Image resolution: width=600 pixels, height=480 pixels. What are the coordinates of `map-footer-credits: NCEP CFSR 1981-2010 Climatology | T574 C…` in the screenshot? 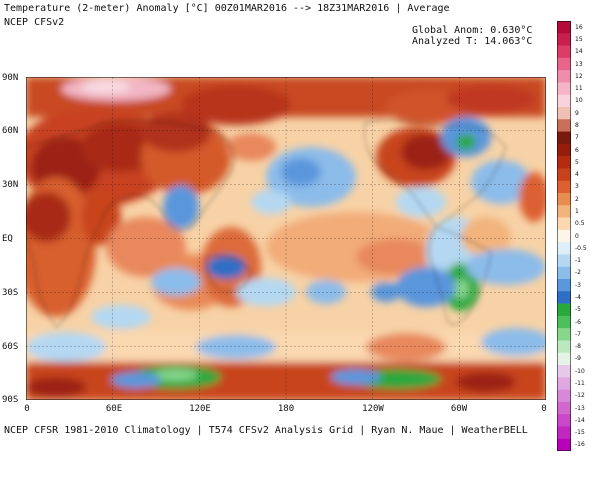 It's located at (266, 430).